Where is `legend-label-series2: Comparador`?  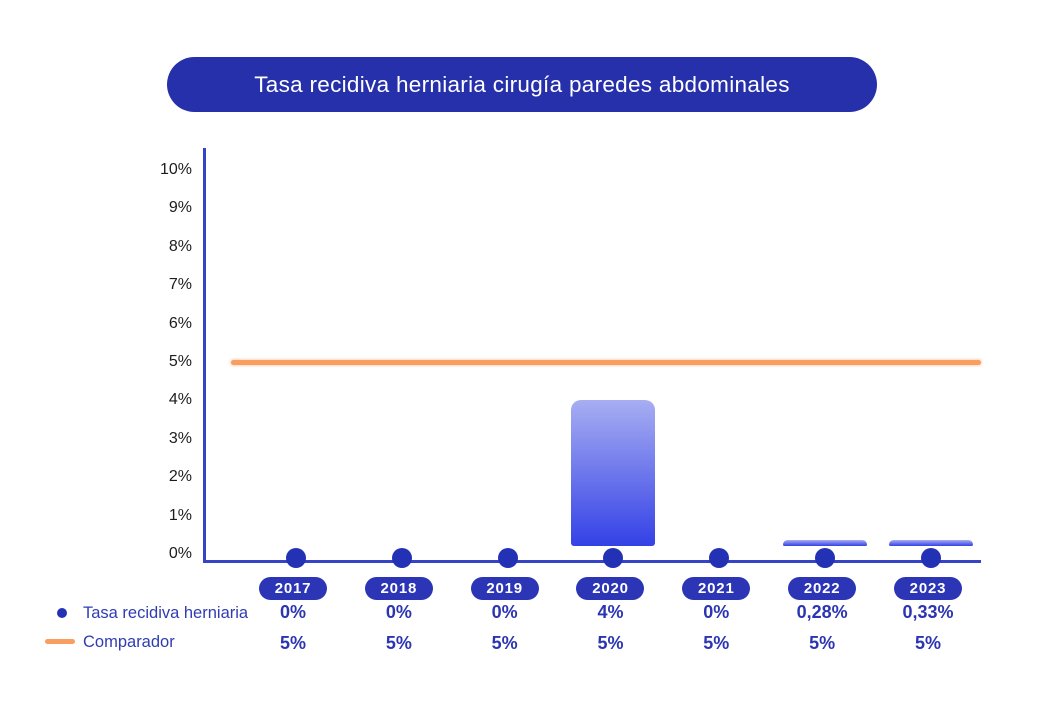 legend-label-series2: Comparador is located at coordinates (129, 642).